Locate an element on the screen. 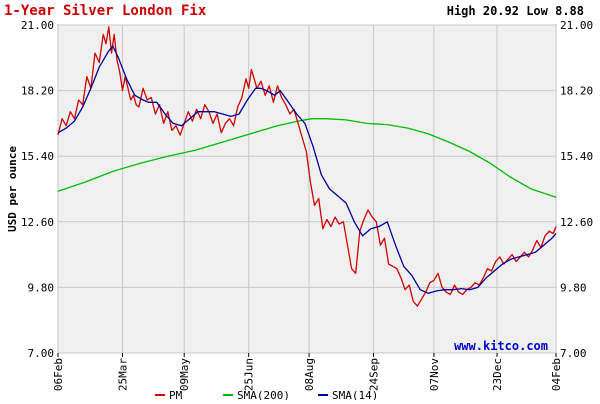 This screenshot has height=404, width=600. y-tick-label-right: 18.20 is located at coordinates (576, 91).